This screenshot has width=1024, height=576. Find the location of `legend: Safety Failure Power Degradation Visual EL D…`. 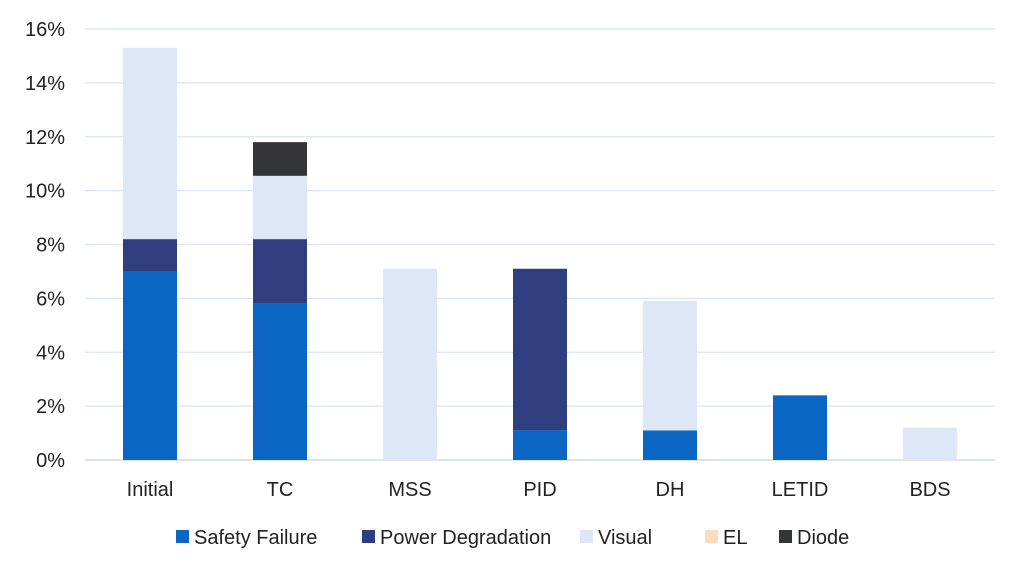

legend: Safety Failure Power Degradation Visual EL D… is located at coordinates (512, 538).